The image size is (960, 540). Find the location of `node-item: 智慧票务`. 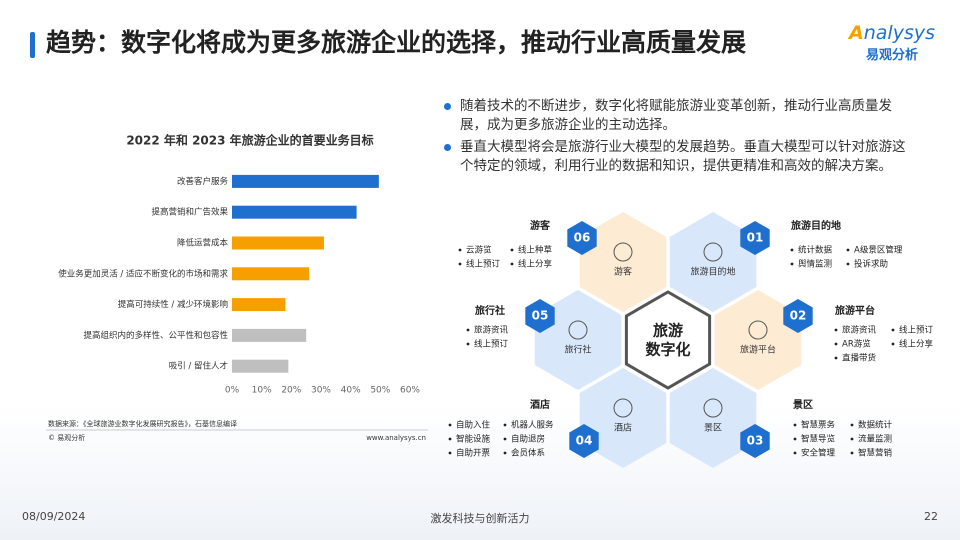

node-item: 智慧票务 is located at coordinates (818, 425).